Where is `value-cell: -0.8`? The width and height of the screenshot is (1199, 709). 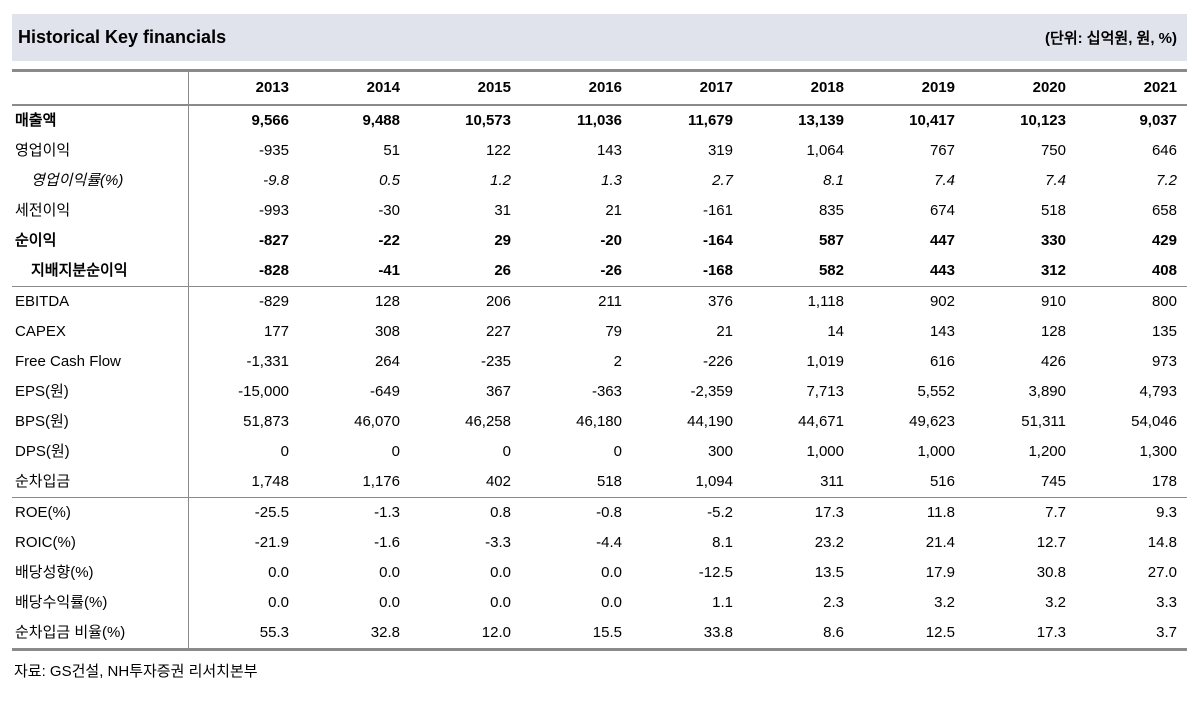
value-cell: -0.8 is located at coordinates (609, 512).